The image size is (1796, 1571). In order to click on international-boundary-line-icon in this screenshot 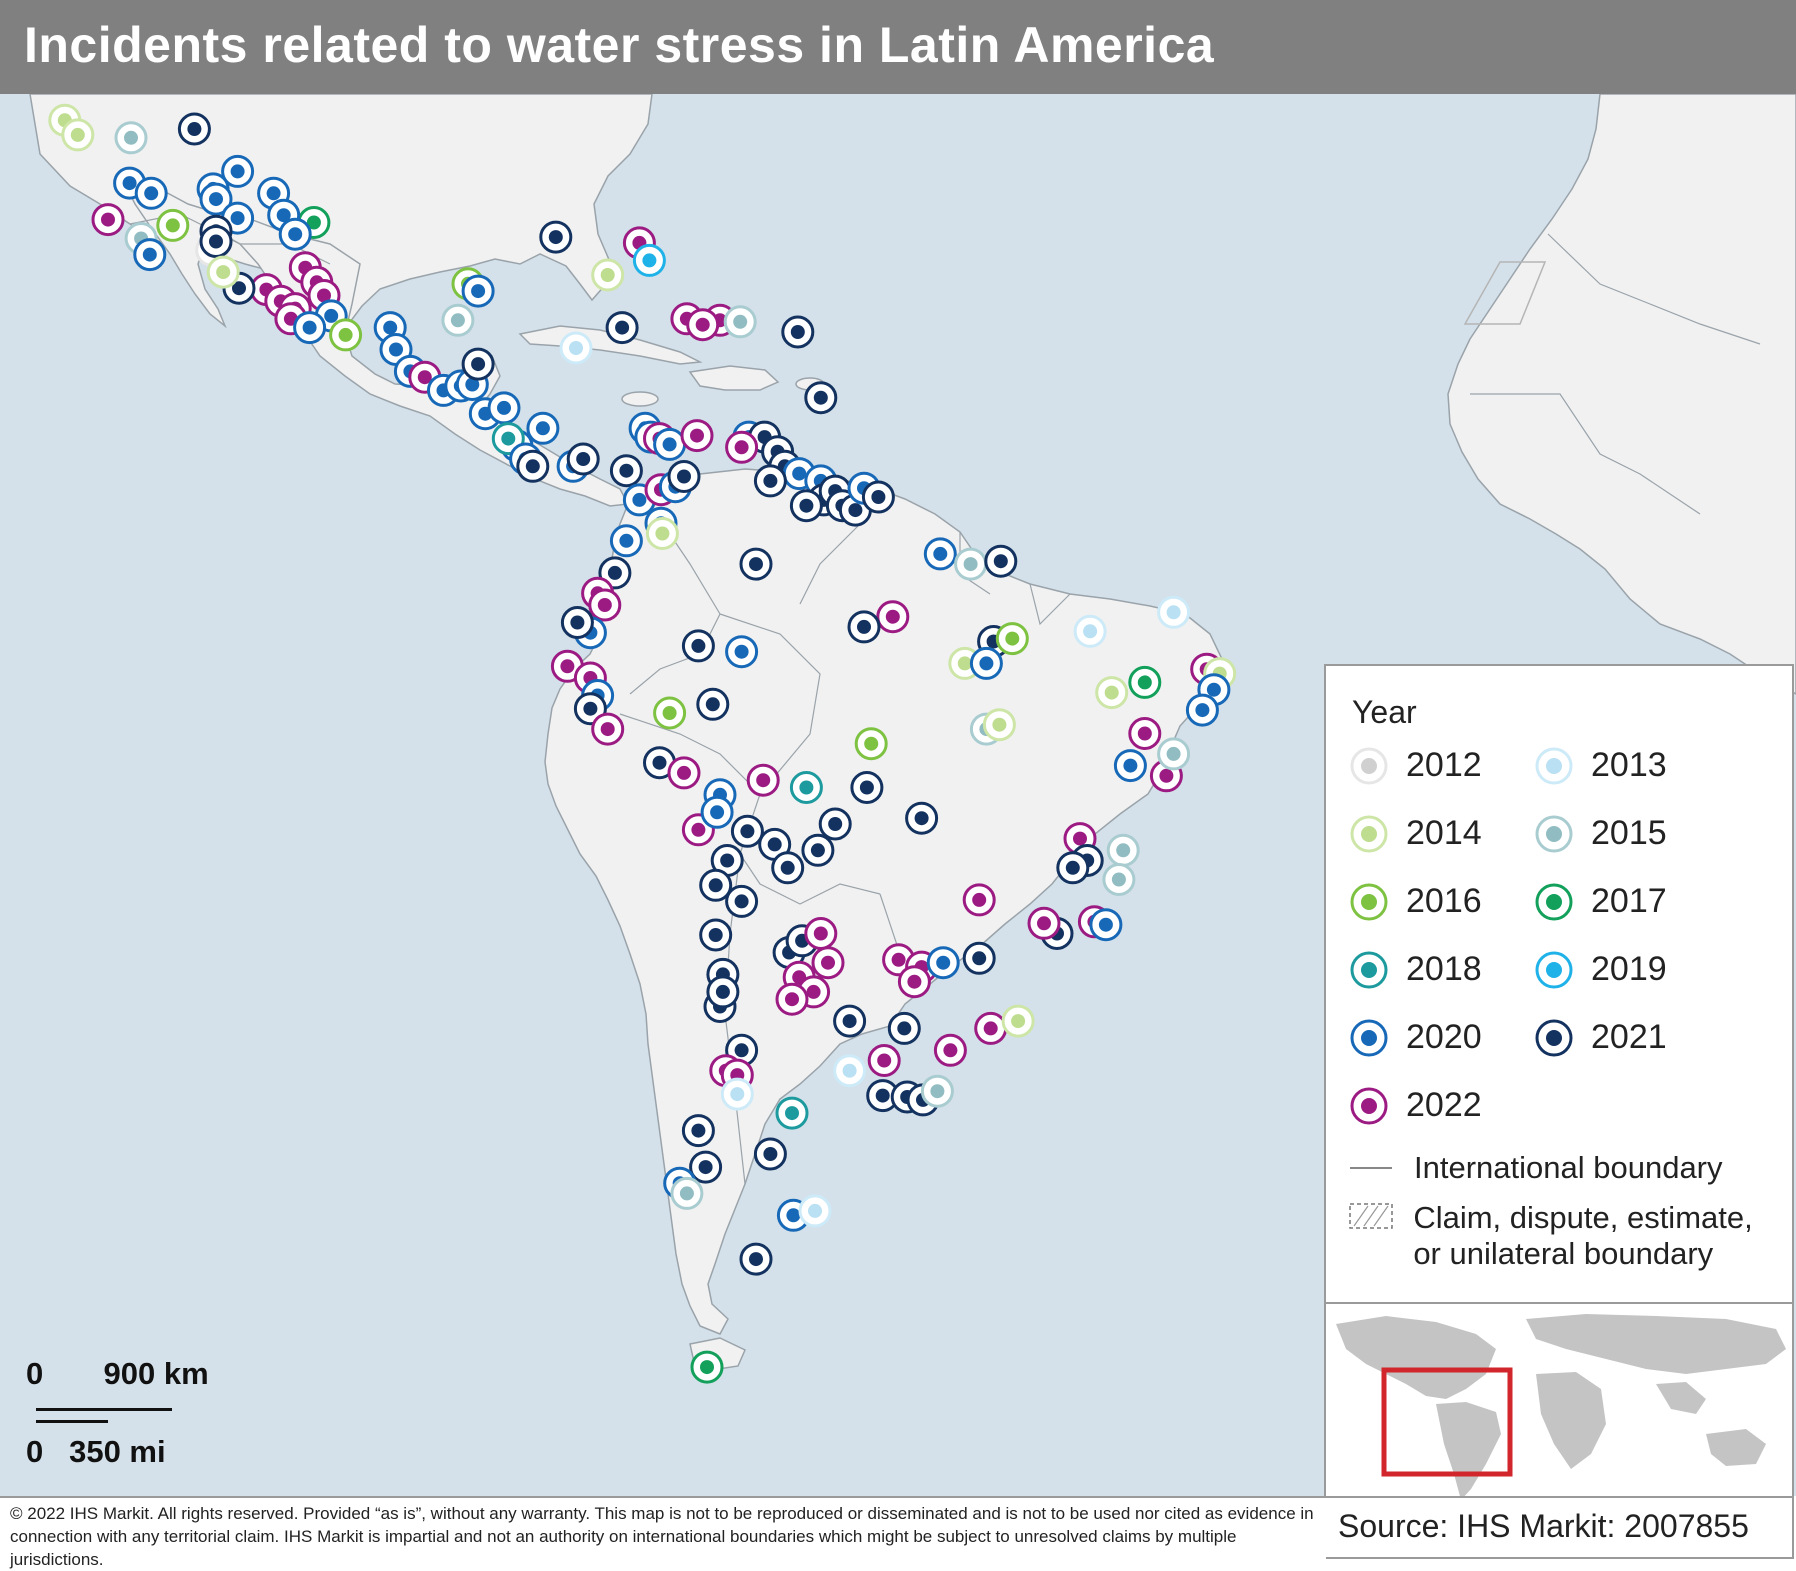, I will do `click(1371, 1168)`.